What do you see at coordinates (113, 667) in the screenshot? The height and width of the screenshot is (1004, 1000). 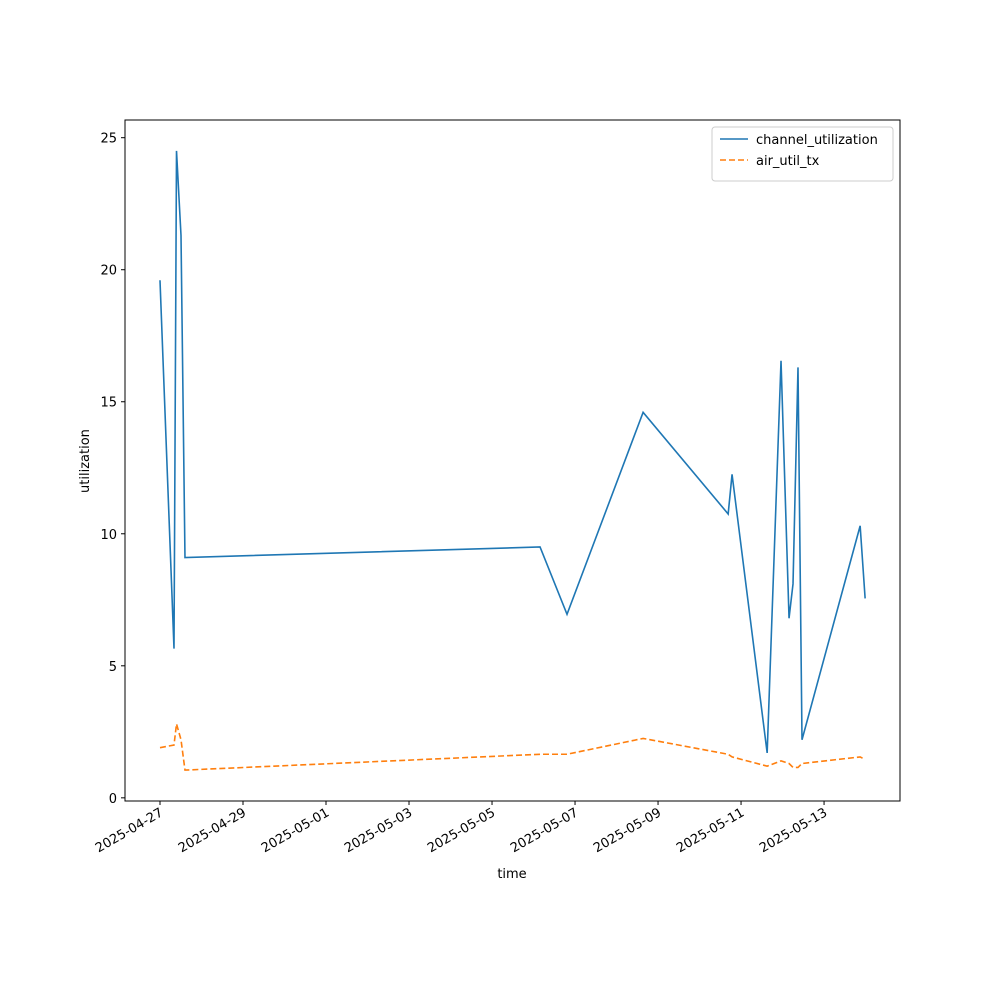 I see `y-tick-label: 5` at bounding box center [113, 667].